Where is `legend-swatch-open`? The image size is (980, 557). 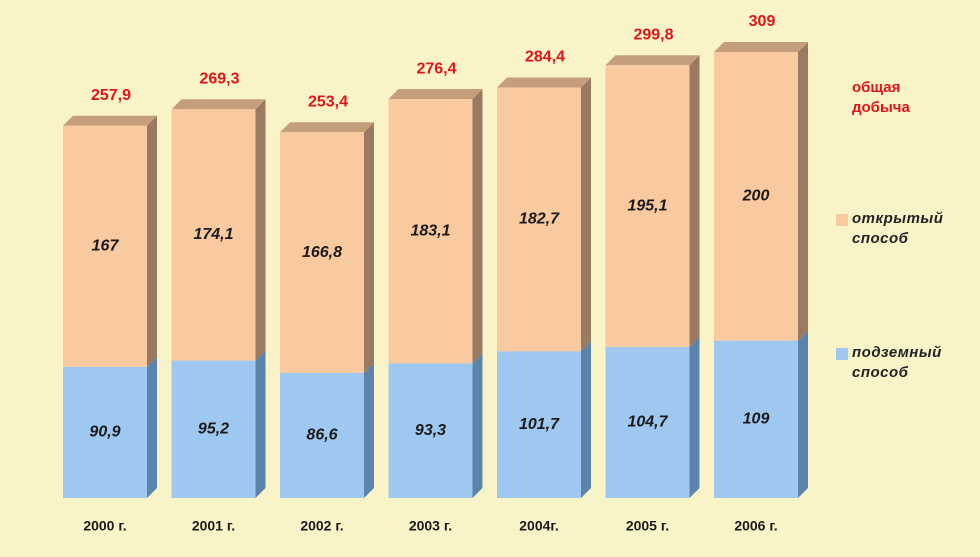
legend-swatch-open is located at coordinates (842, 220).